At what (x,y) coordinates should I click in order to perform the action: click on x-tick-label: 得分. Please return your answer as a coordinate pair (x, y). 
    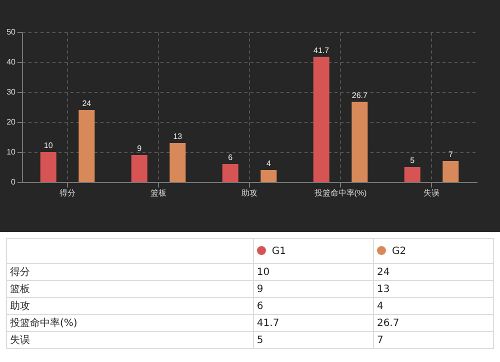
    Looking at the image, I should click on (68, 193).